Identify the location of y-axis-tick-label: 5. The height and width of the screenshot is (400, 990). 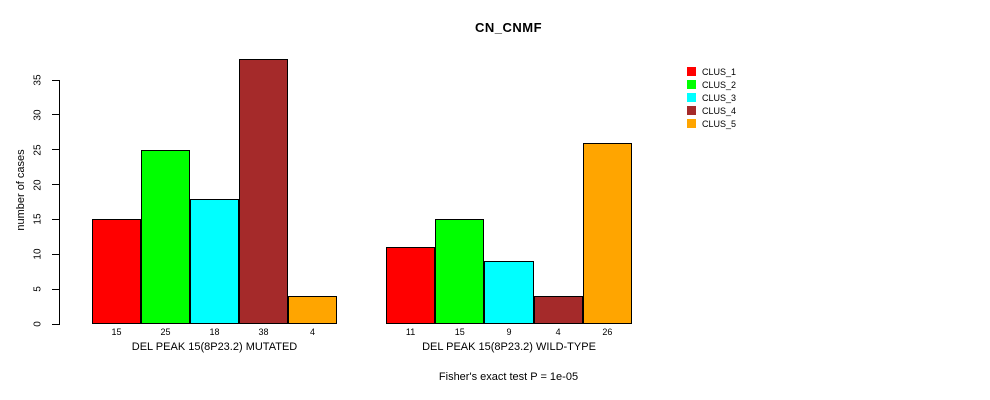
(38, 289).